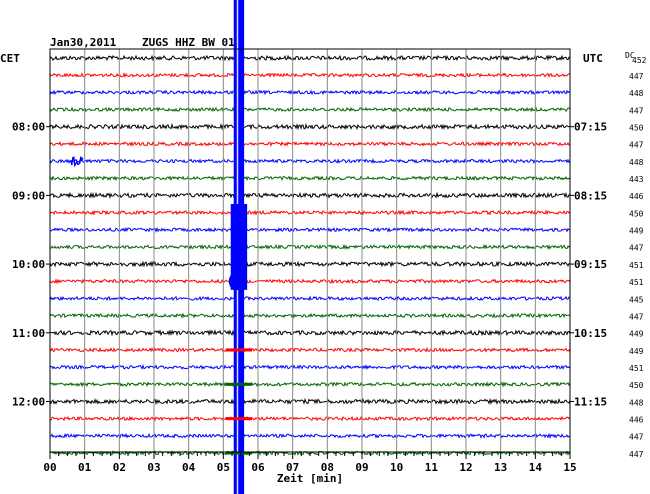  Describe the element at coordinates (536, 467) in the screenshot. I see `x-tick-label: 14` at that location.